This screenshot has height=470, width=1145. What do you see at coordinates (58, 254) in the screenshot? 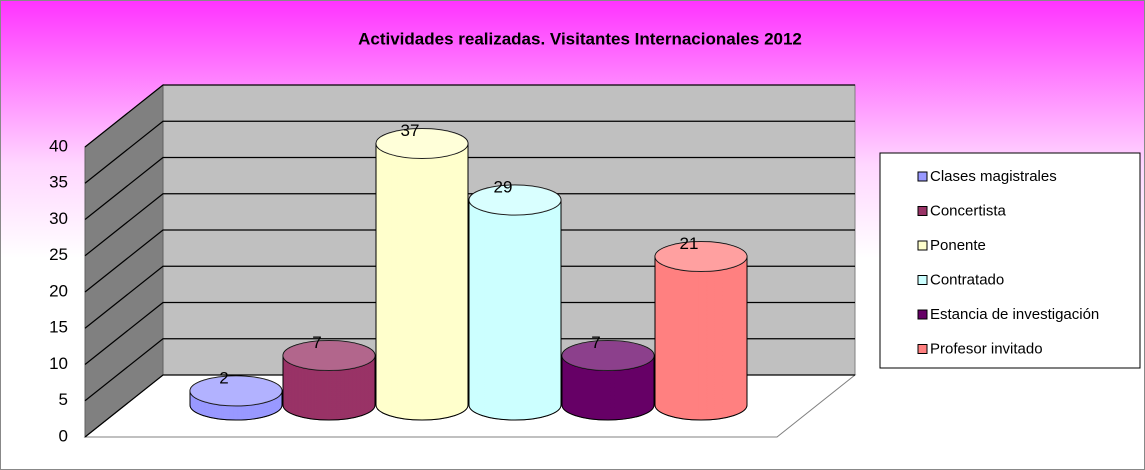
I see `y-tick-label: 25` at bounding box center [58, 254].